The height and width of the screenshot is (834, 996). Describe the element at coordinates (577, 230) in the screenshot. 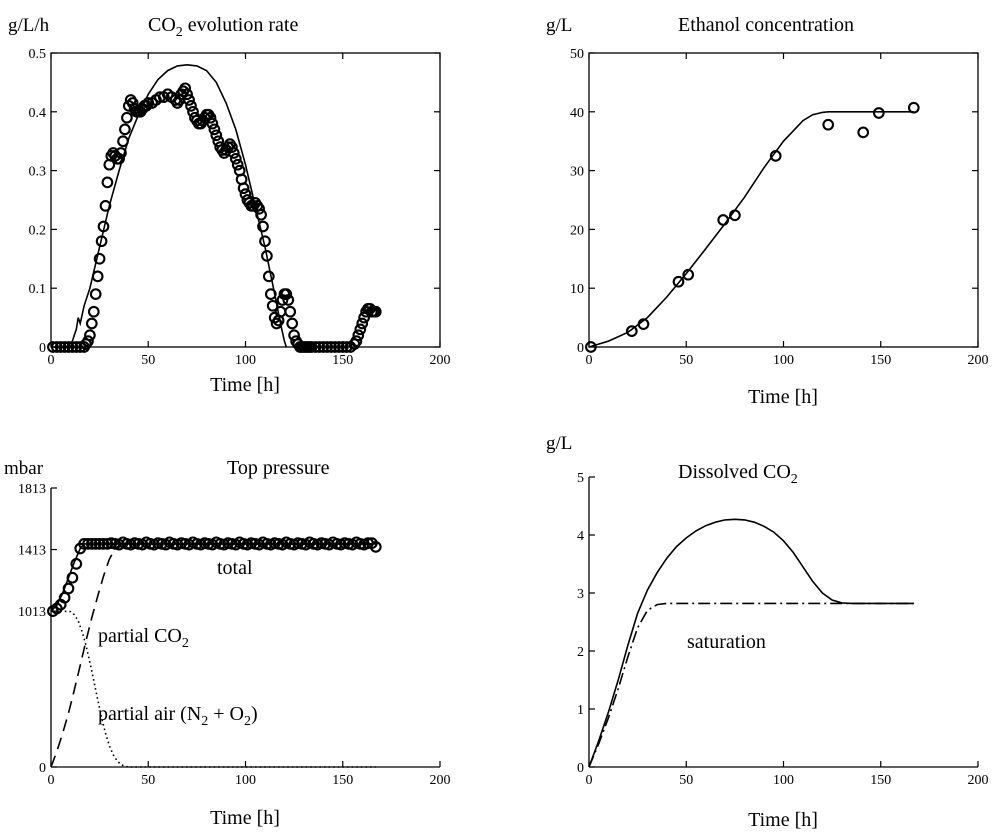

I see `p2-y-tick-label: 20` at that location.